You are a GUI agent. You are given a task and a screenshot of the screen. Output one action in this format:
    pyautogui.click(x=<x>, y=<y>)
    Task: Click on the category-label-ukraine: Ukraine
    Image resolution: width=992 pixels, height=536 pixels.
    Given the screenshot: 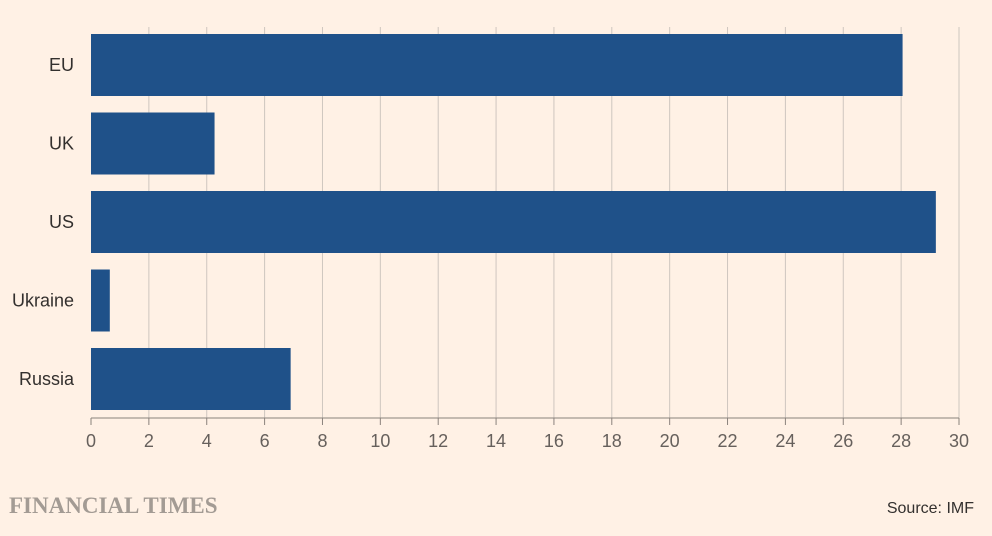 What is the action you would take?
    pyautogui.click(x=43, y=301)
    